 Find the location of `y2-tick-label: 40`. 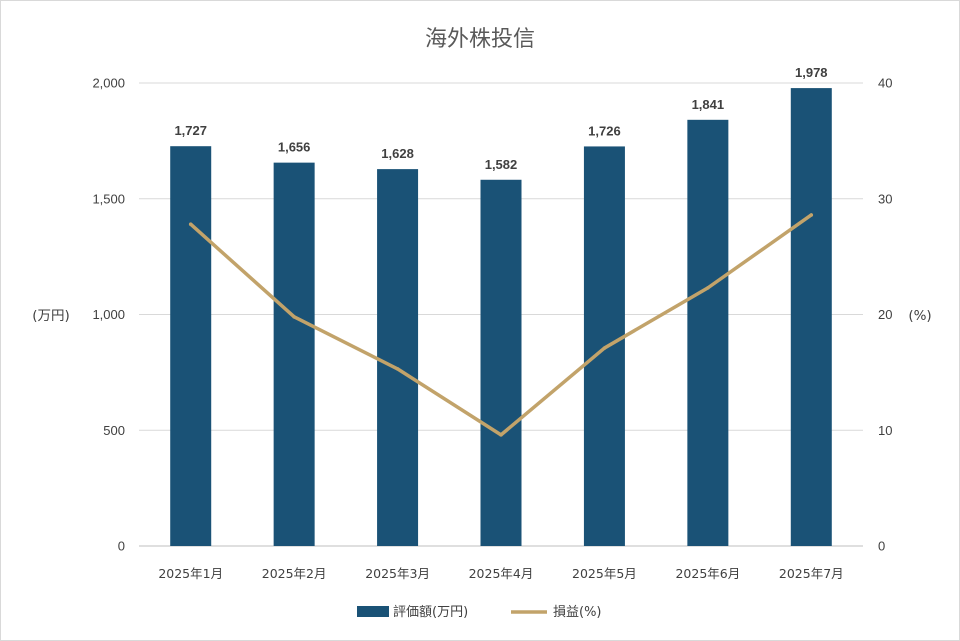

y2-tick-label: 40 is located at coordinates (885, 83).